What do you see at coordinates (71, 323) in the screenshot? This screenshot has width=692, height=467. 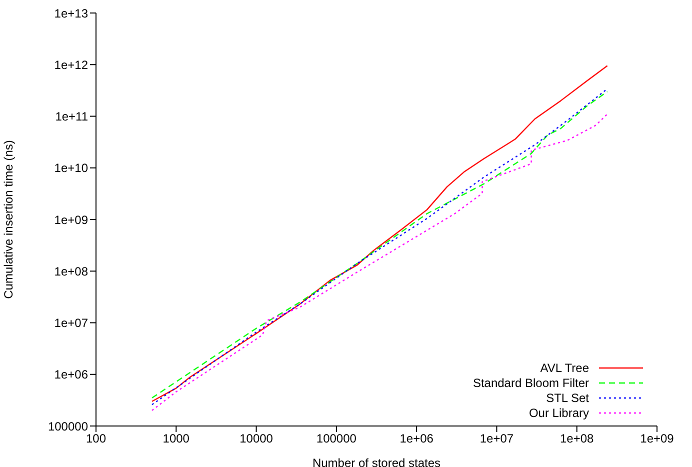 I see `y-tick-label: 1e+07` at bounding box center [71, 323].